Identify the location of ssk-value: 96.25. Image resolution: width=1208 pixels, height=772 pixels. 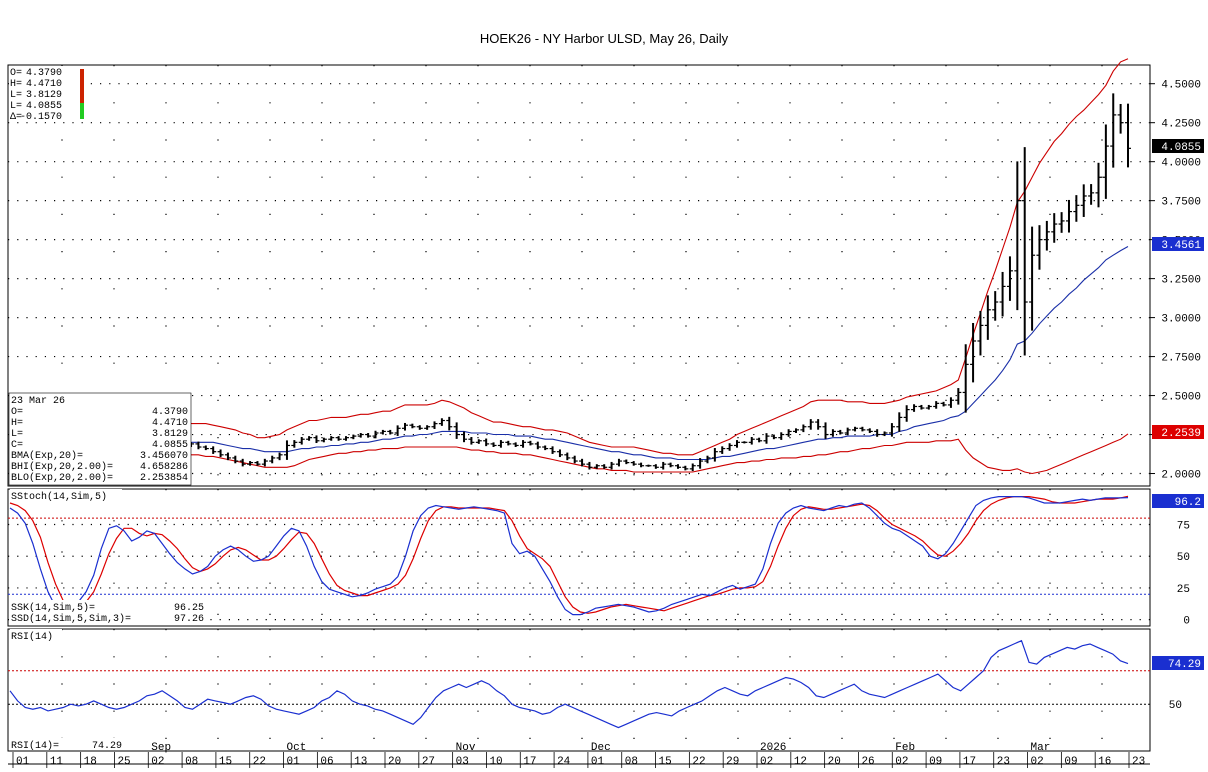
(189, 608).